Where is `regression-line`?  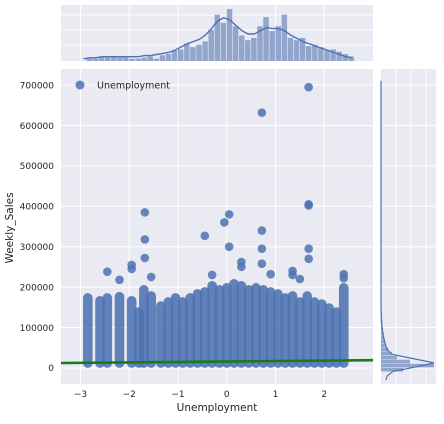
regression-line is located at coordinates (217, 361).